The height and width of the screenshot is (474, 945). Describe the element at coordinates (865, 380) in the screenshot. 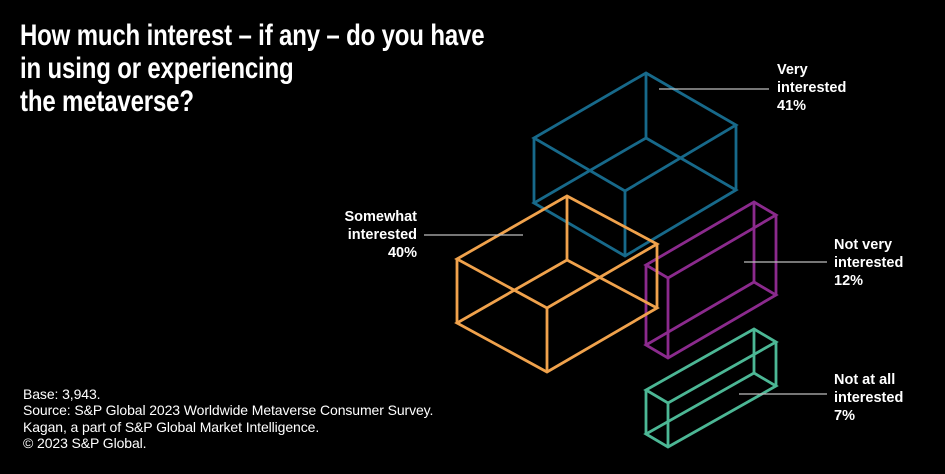

I see `category-label-line: Not at all` at that location.